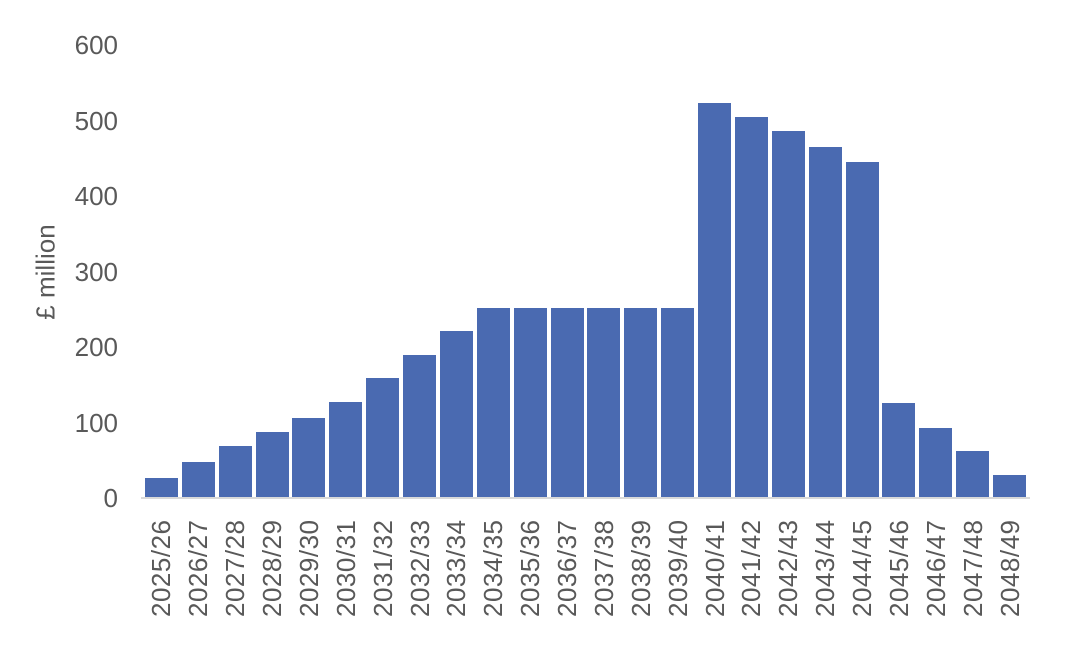  Describe the element at coordinates (235, 568) in the screenshot. I see `x-tick-label: 2027/28` at that location.